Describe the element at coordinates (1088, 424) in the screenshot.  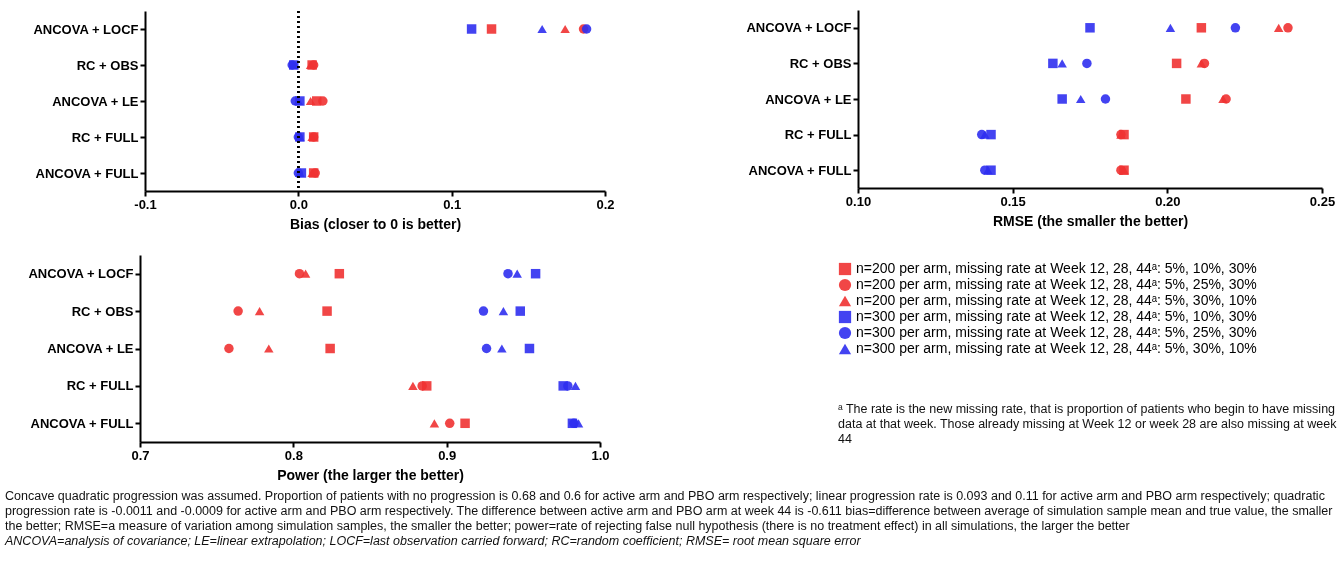
I see `text: ᵃ The rate is the new missing rate, that is proportion of patients who begin to have missing data at that week. Those already missing at Week 12 or week 28 are also missing at week 44` at that location.